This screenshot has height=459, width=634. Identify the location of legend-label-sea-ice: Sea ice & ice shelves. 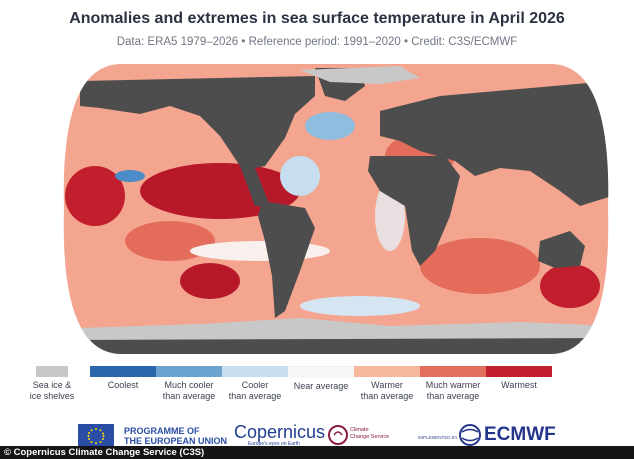
(52, 390).